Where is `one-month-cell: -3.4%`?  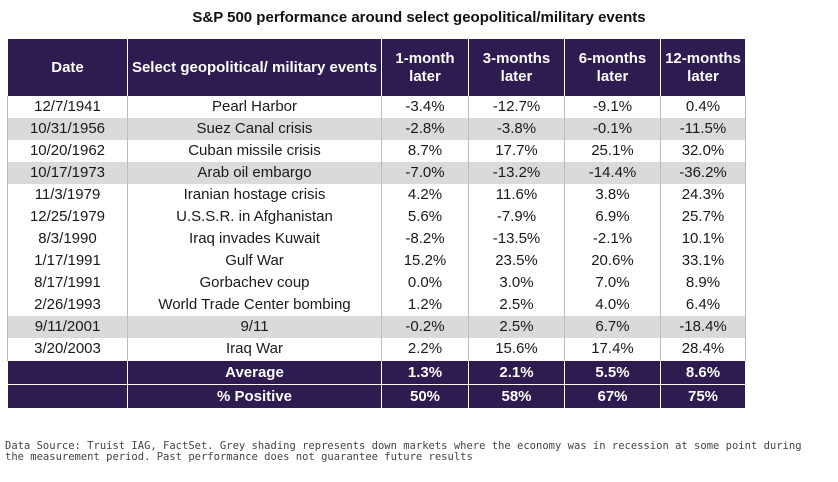
one-month-cell: -3.4% is located at coordinates (425, 107).